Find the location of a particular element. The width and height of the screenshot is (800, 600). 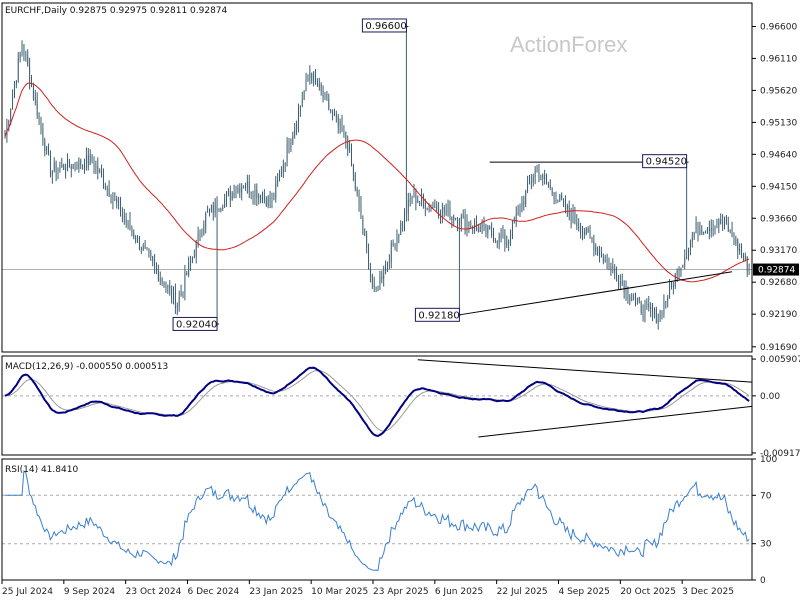

macd-trendline is located at coordinates (585, 371).